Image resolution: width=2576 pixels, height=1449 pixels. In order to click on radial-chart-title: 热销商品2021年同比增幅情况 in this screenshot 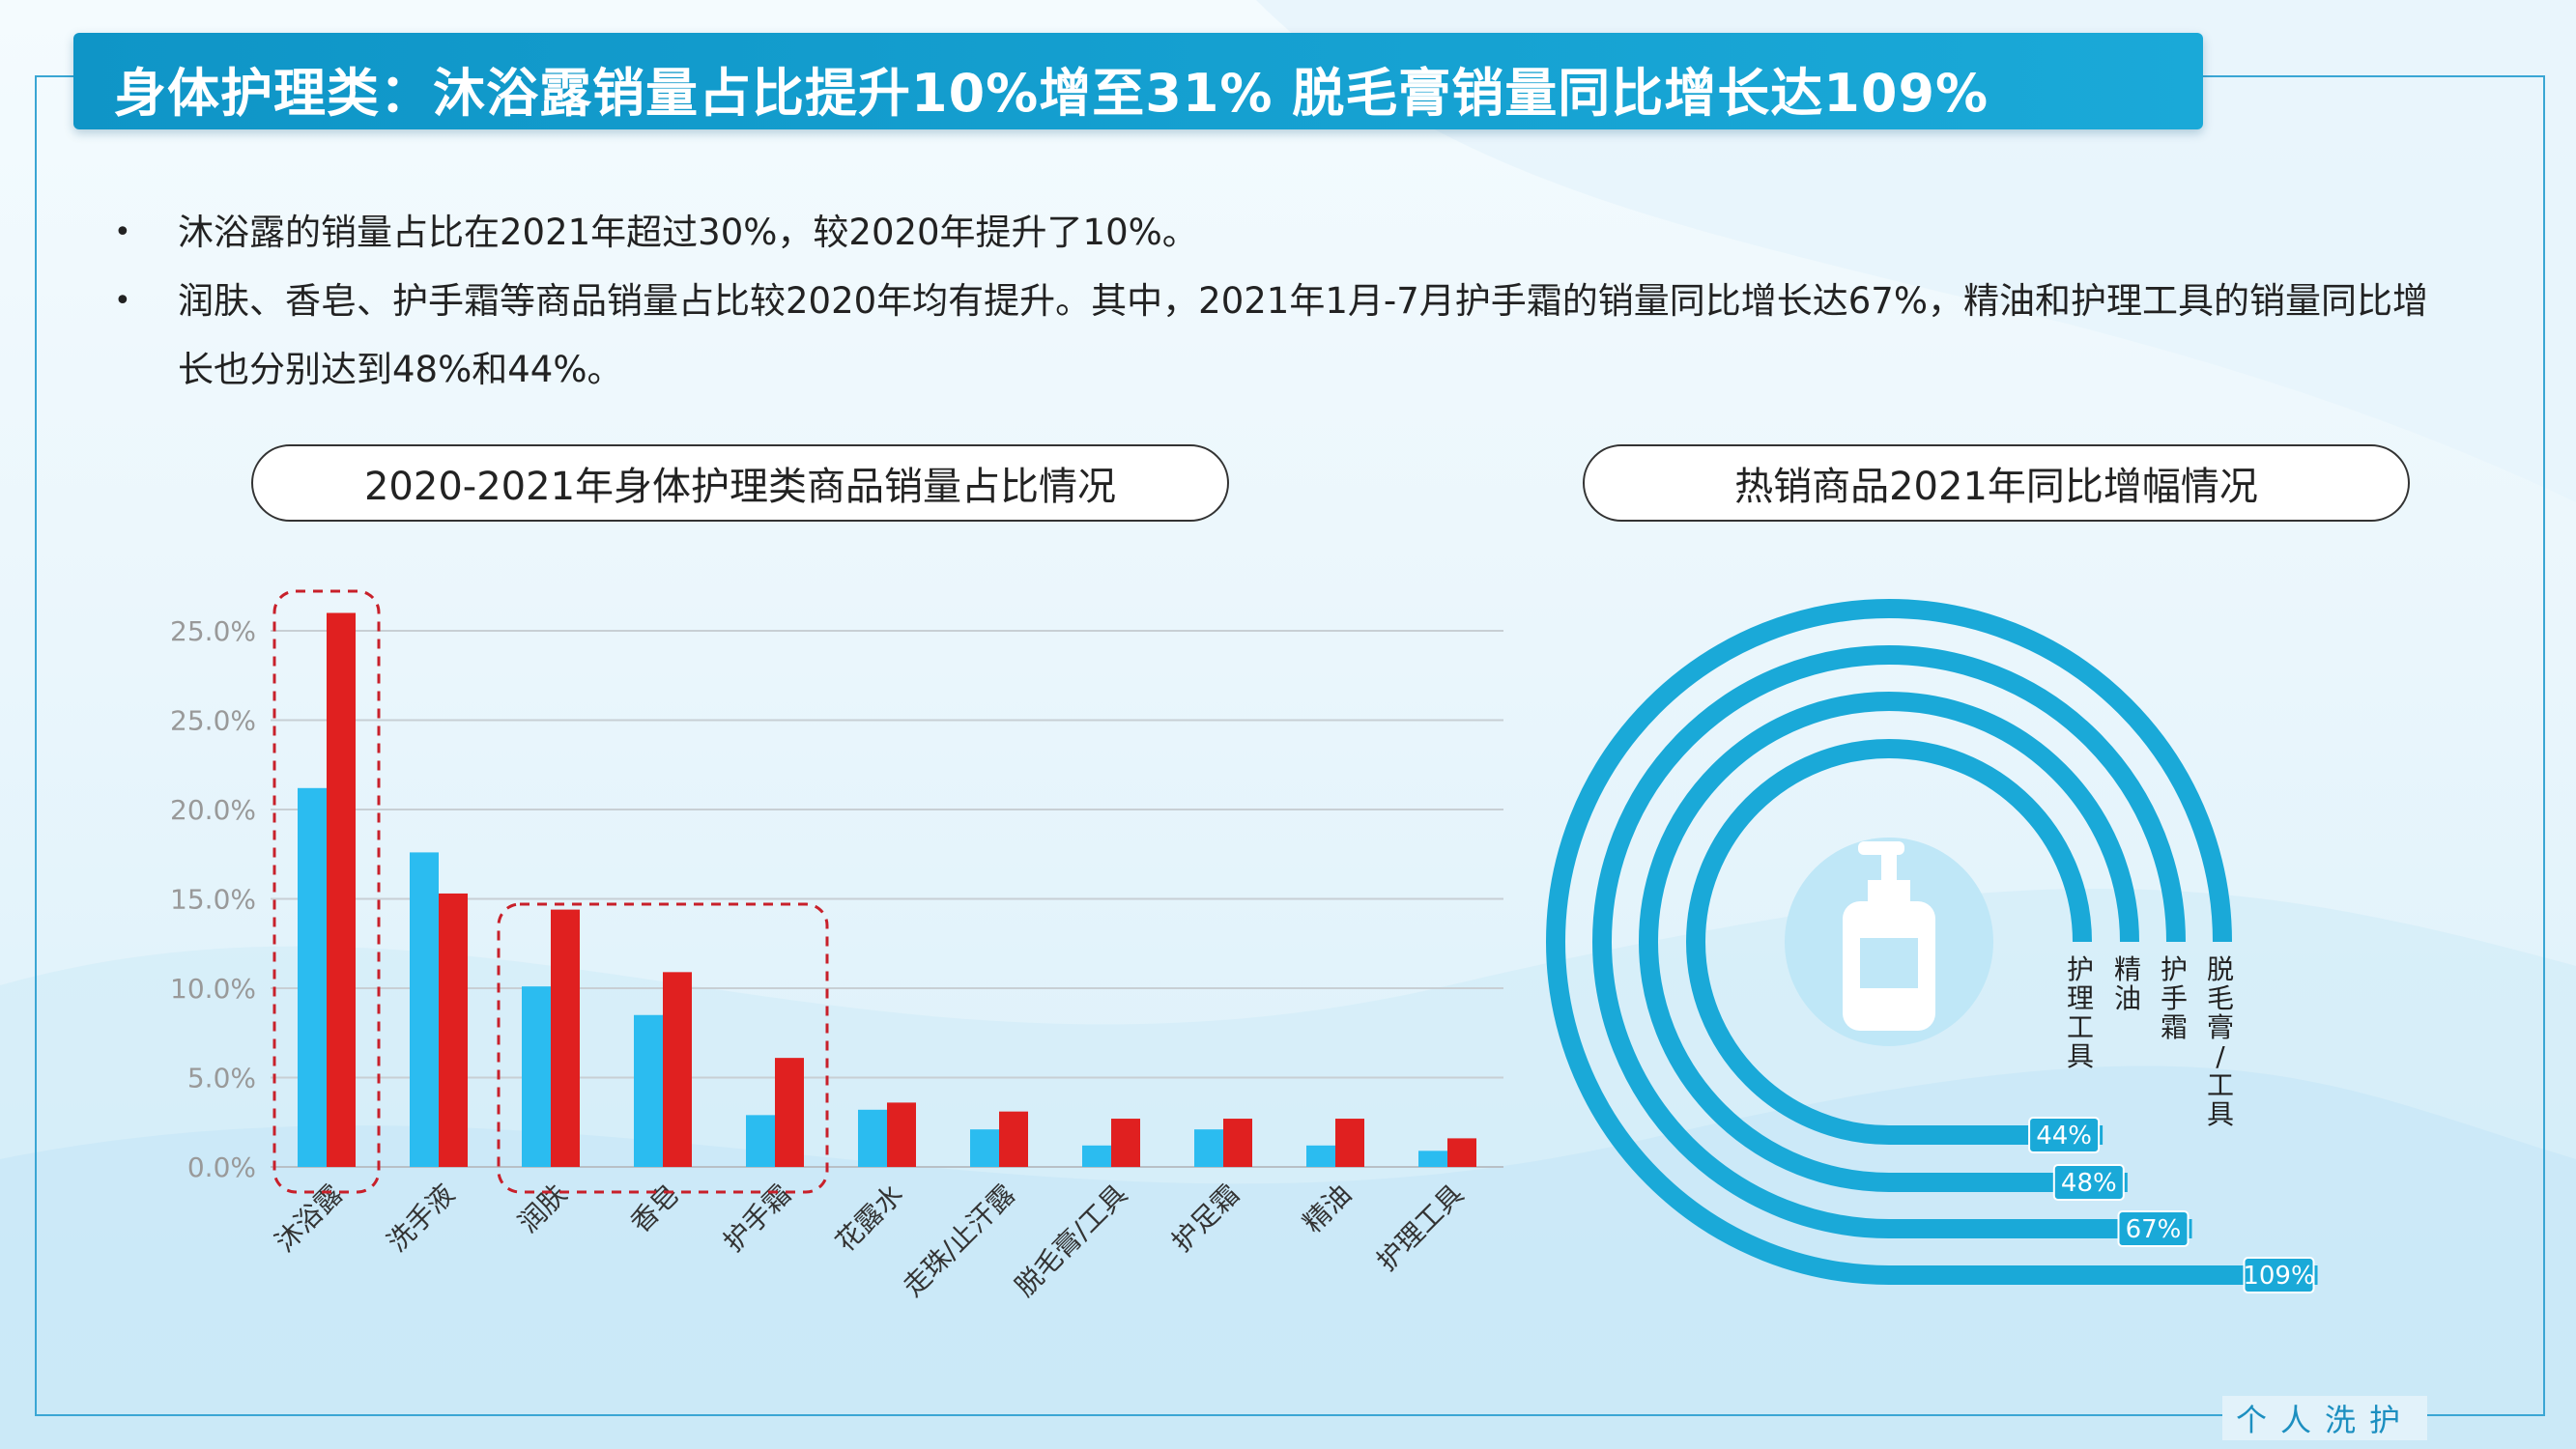, I will do `click(1997, 483)`.